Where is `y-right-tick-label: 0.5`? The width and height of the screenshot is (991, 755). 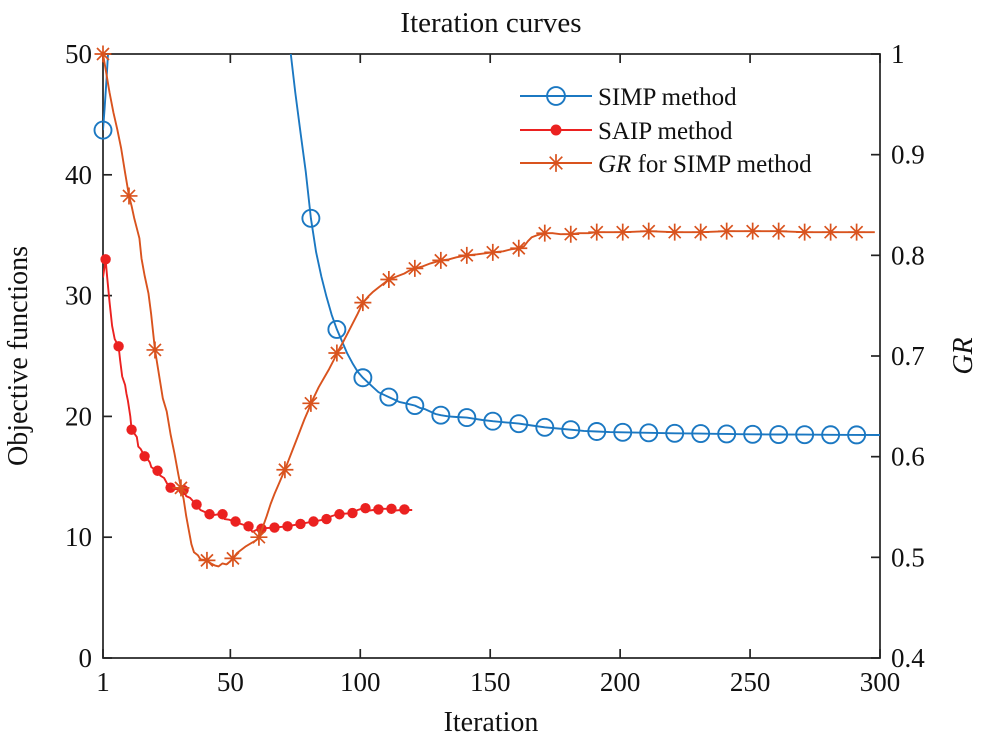
y-right-tick-label: 0.5 is located at coordinates (908, 557).